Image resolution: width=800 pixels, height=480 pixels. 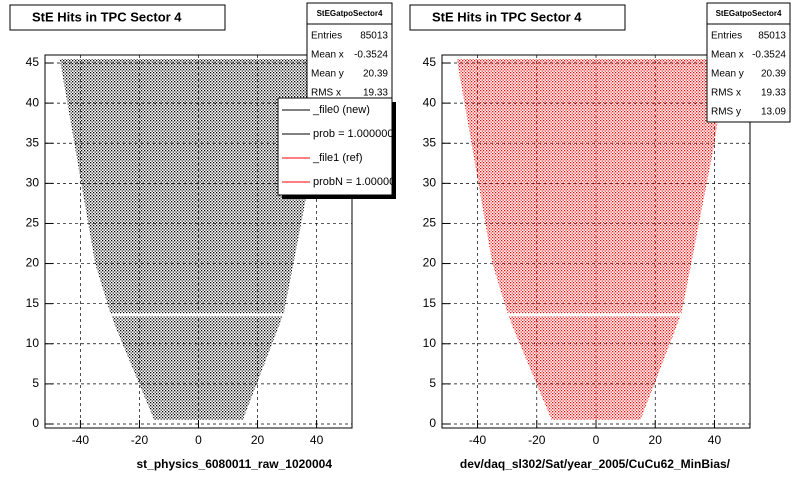 I want to click on stats-label: RMS y, so click(x=726, y=112).